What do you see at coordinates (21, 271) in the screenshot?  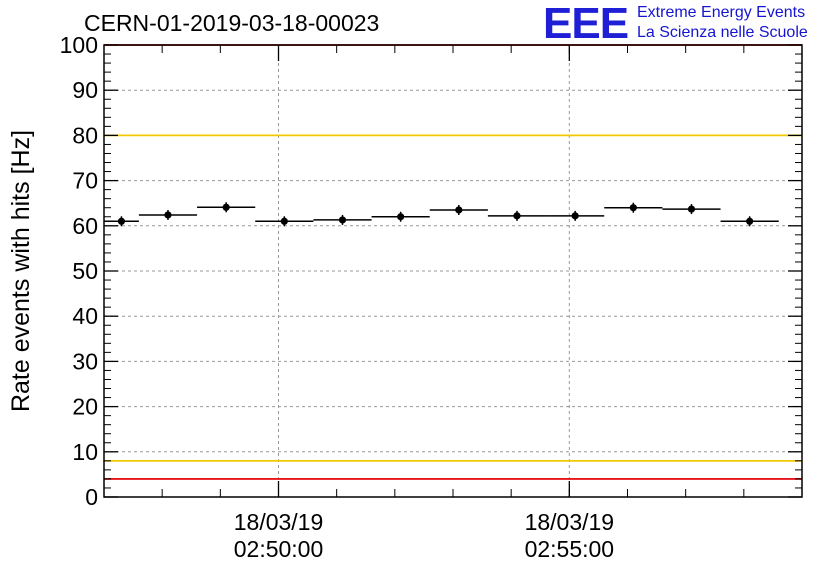 I see `y-axis-title: Rate events with hits [Hz]` at bounding box center [21, 271].